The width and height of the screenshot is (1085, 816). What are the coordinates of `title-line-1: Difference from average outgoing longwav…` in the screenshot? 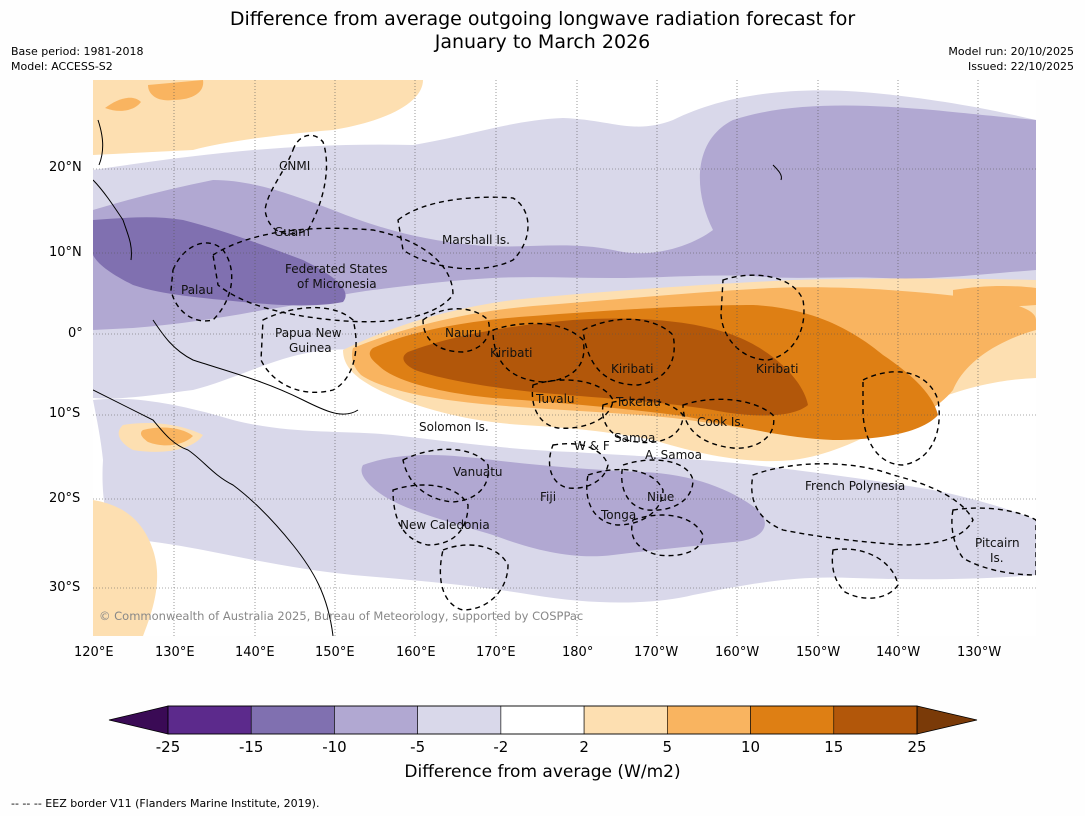 It's located at (542, 19).